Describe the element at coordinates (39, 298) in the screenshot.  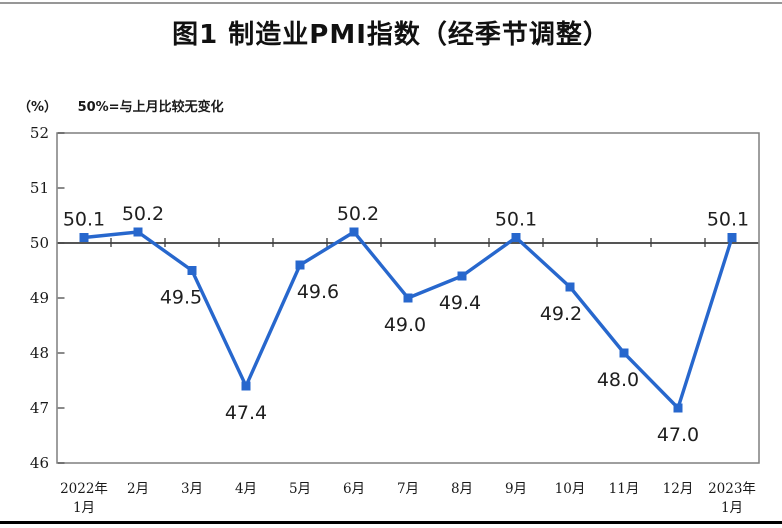
I see `y-axis-tick-label: 49` at that location.